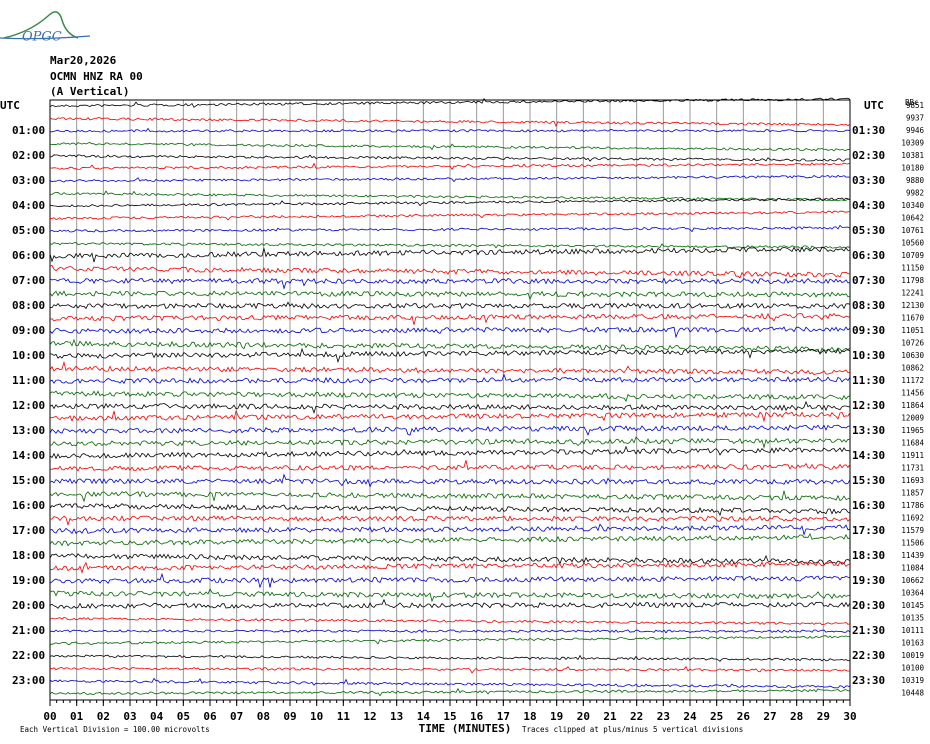 The height and width of the screenshot is (744, 930). What do you see at coordinates (183, 716) in the screenshot?
I see `x-tick-label: 05` at bounding box center [183, 716].